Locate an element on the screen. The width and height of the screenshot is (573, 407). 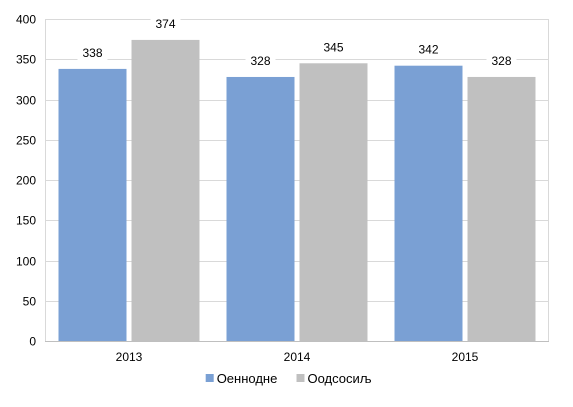
data-label: 342 is located at coordinates (428, 50).